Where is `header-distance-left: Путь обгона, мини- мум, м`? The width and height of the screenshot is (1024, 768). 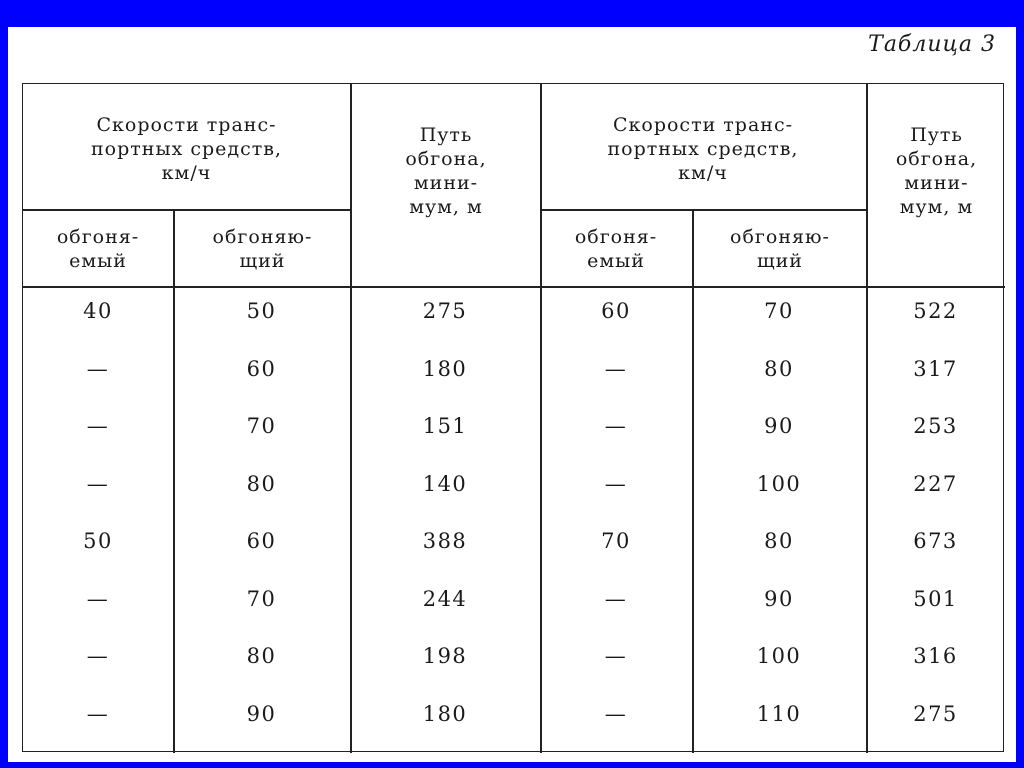
header-distance-left: Путь обгона, мини- мум, м is located at coordinates (446, 171).